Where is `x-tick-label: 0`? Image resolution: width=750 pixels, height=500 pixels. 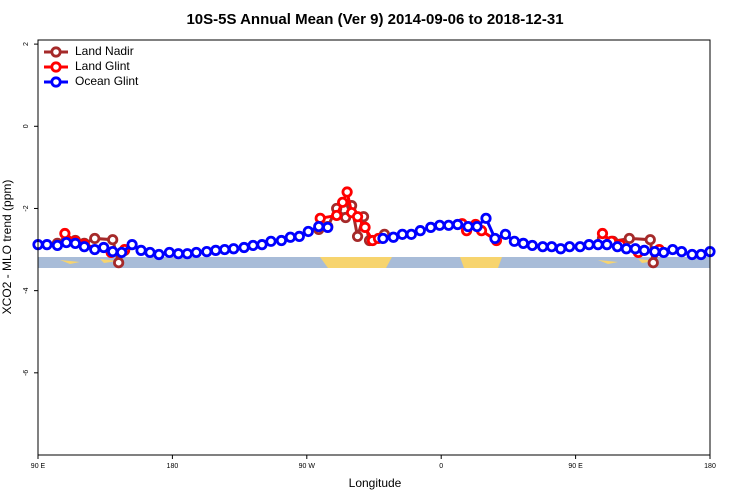 x-tick-label: 0 is located at coordinates (441, 466).